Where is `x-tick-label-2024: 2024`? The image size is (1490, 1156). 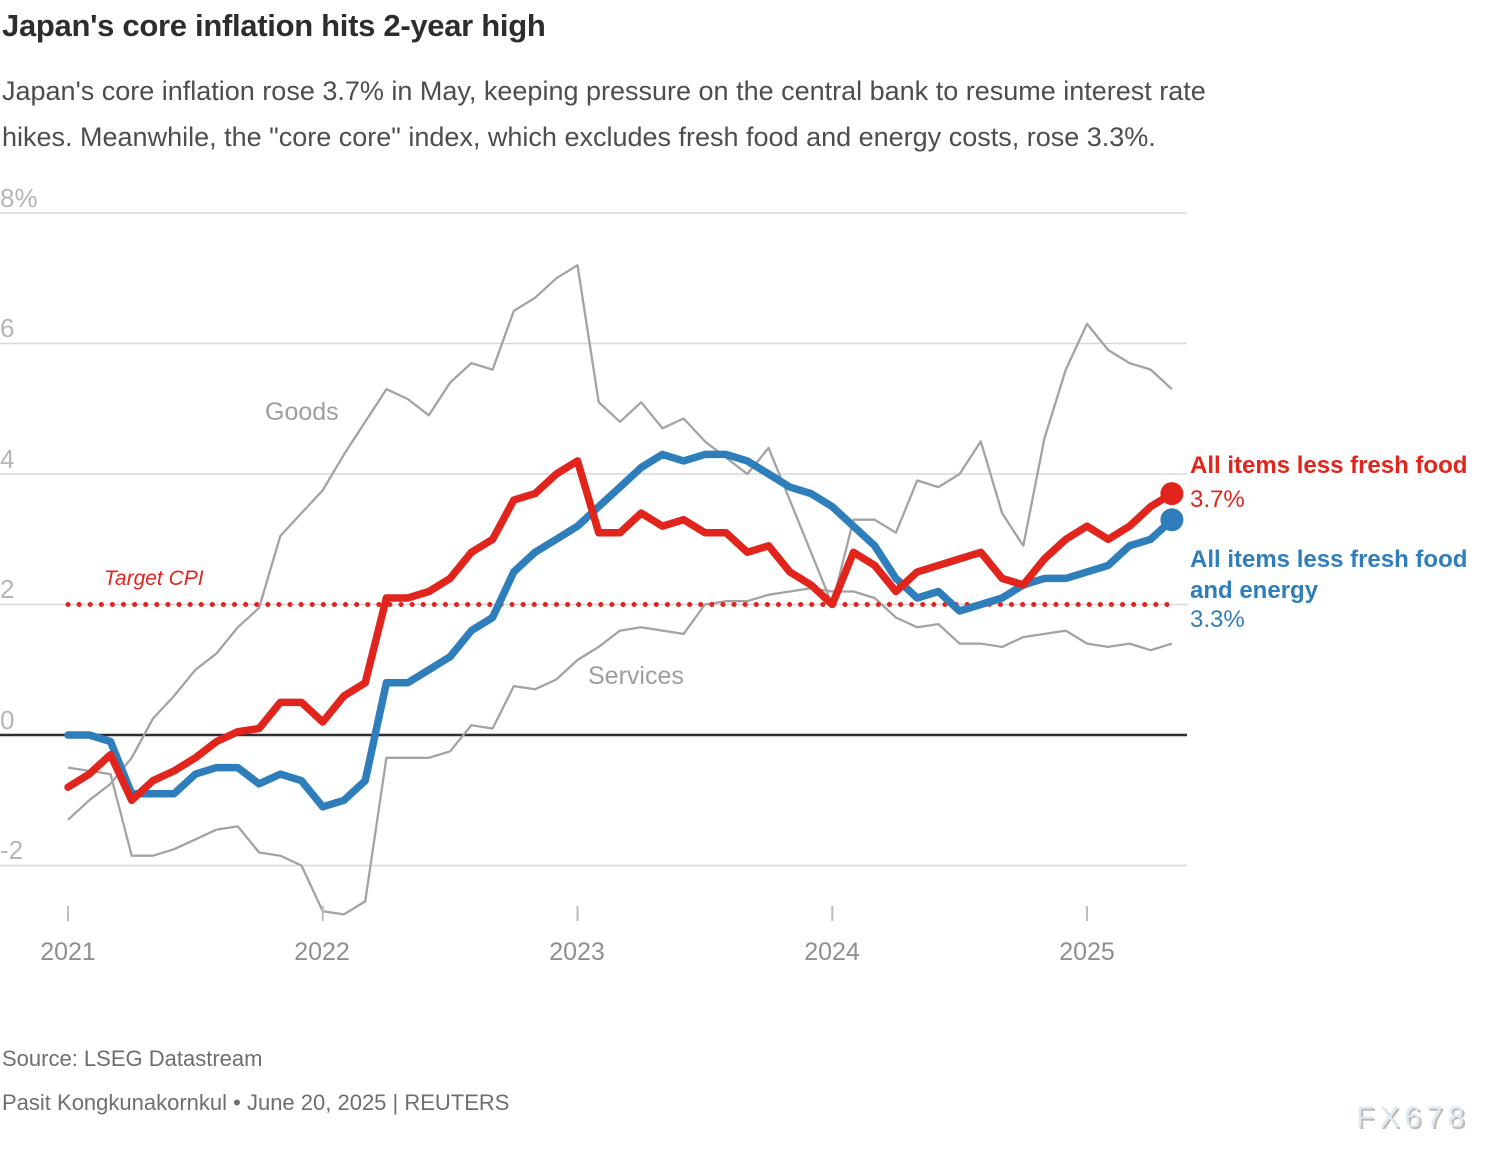 x-tick-label-2024: 2024 is located at coordinates (832, 952).